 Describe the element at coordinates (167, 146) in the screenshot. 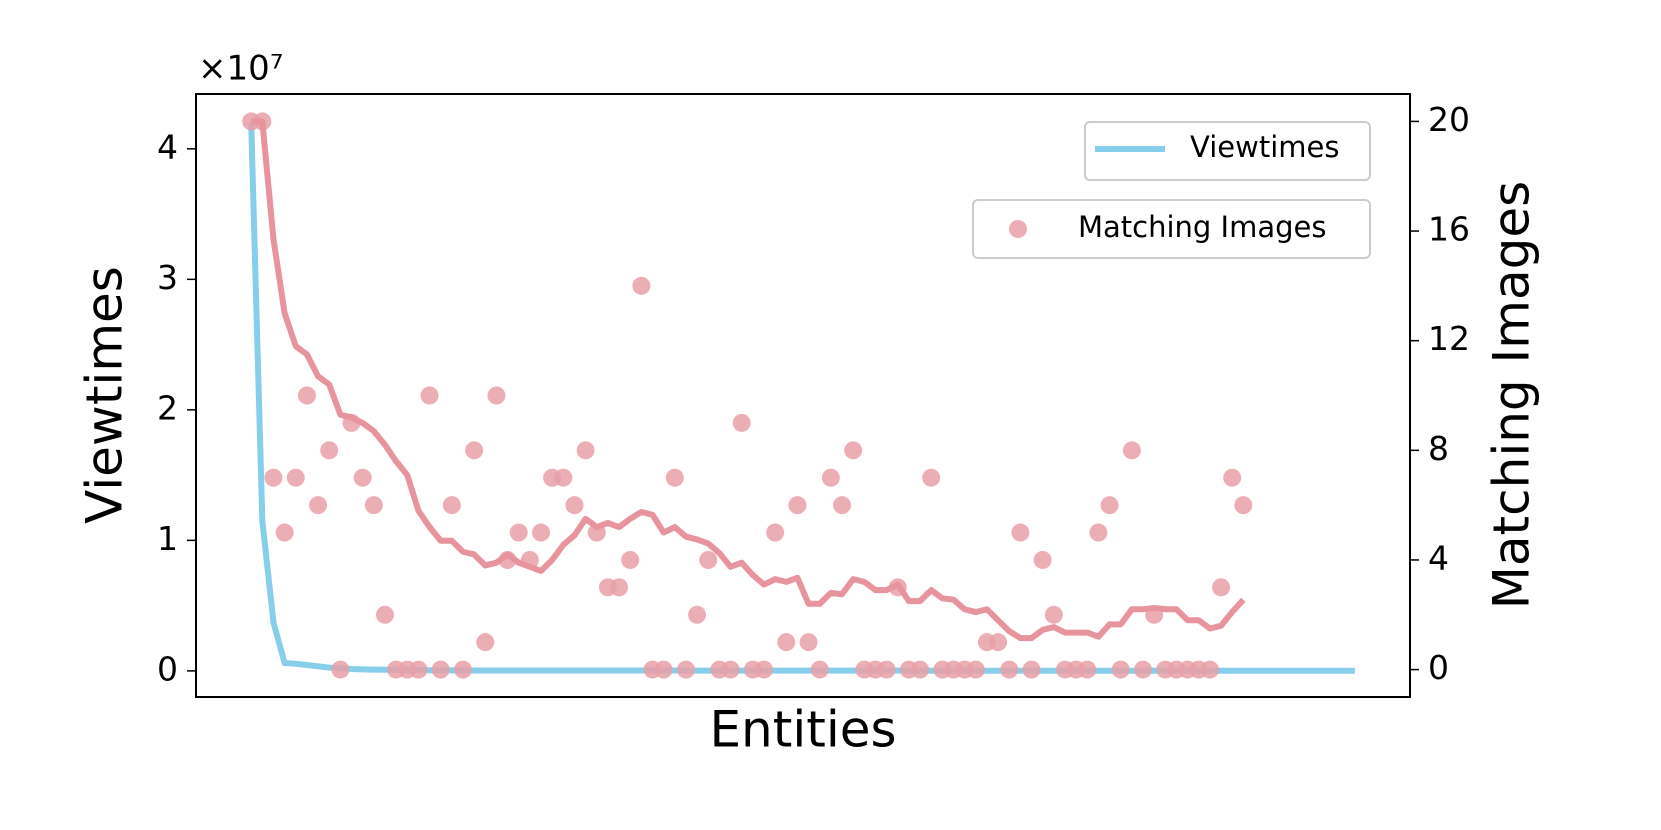

I see `y-tick-label: 4` at that location.